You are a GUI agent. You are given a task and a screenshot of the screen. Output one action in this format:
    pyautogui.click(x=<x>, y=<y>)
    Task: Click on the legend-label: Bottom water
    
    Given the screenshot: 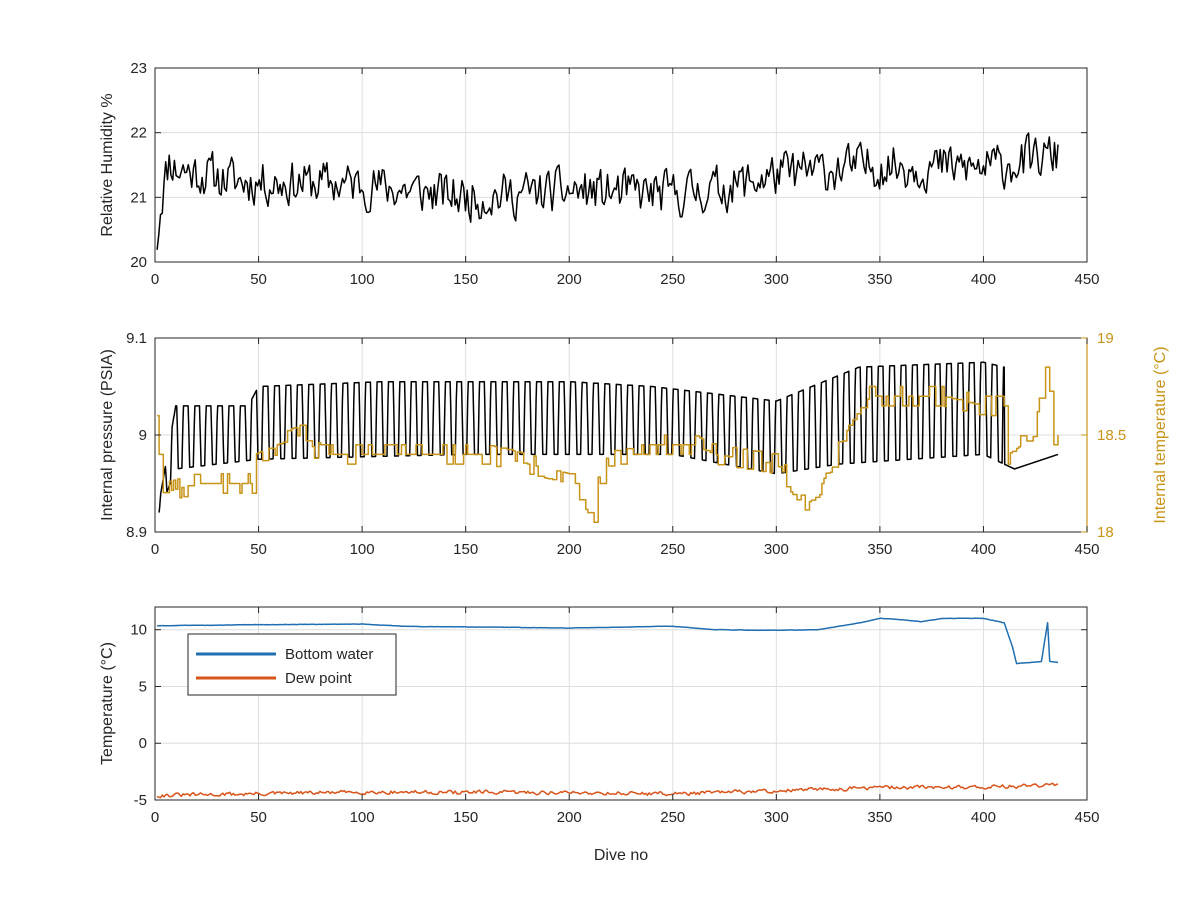 What is the action you would take?
    pyautogui.click(x=329, y=654)
    